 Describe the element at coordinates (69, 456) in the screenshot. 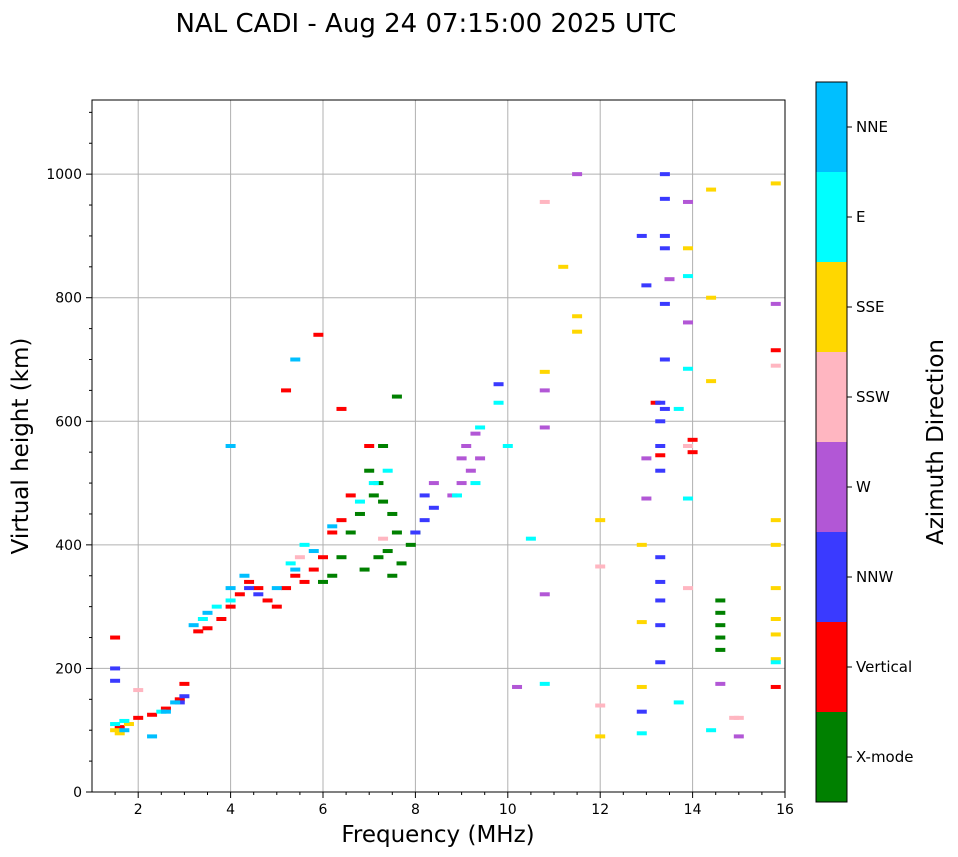

I see `y-axis-ticks: 0 200 400 600 800 1000` at that location.